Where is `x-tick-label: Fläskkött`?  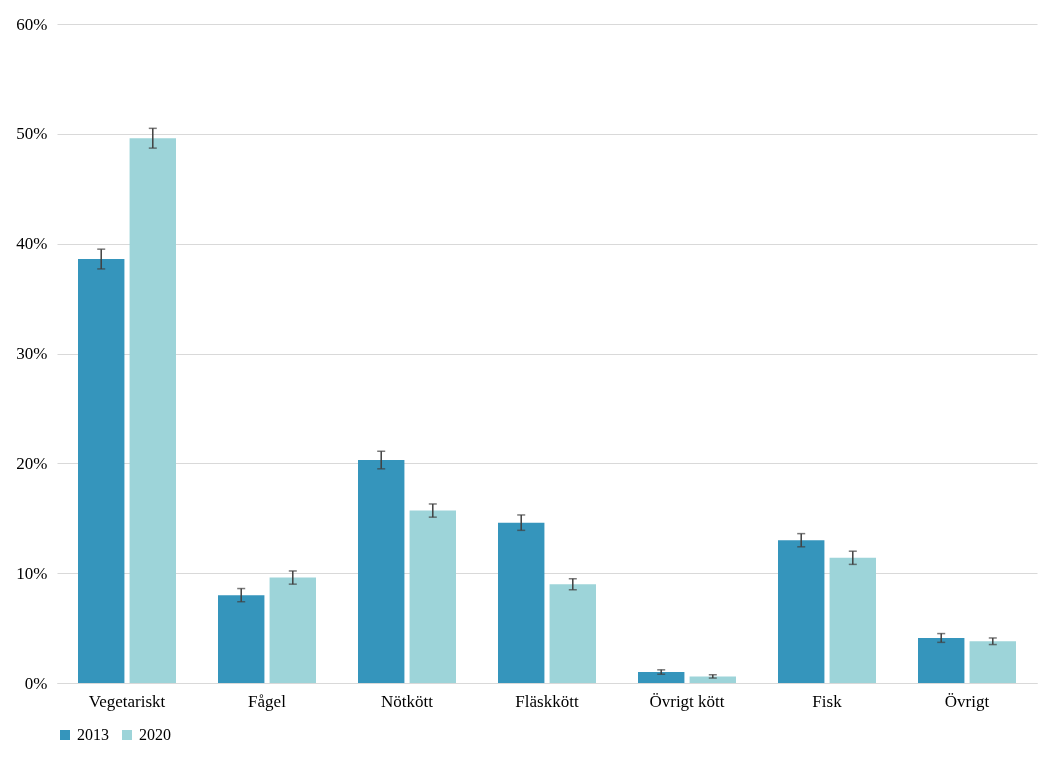 x-tick-label: Fläskkött is located at coordinates (547, 701).